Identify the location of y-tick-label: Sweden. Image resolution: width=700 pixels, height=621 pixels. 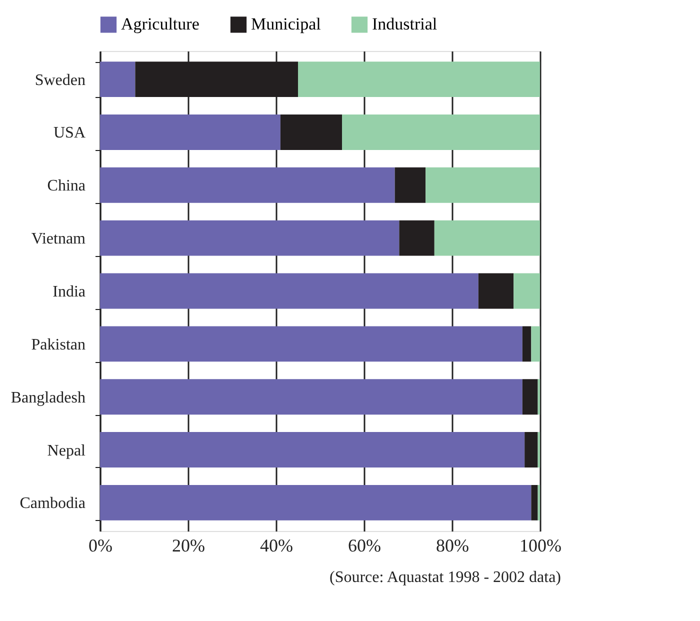
(60, 80).